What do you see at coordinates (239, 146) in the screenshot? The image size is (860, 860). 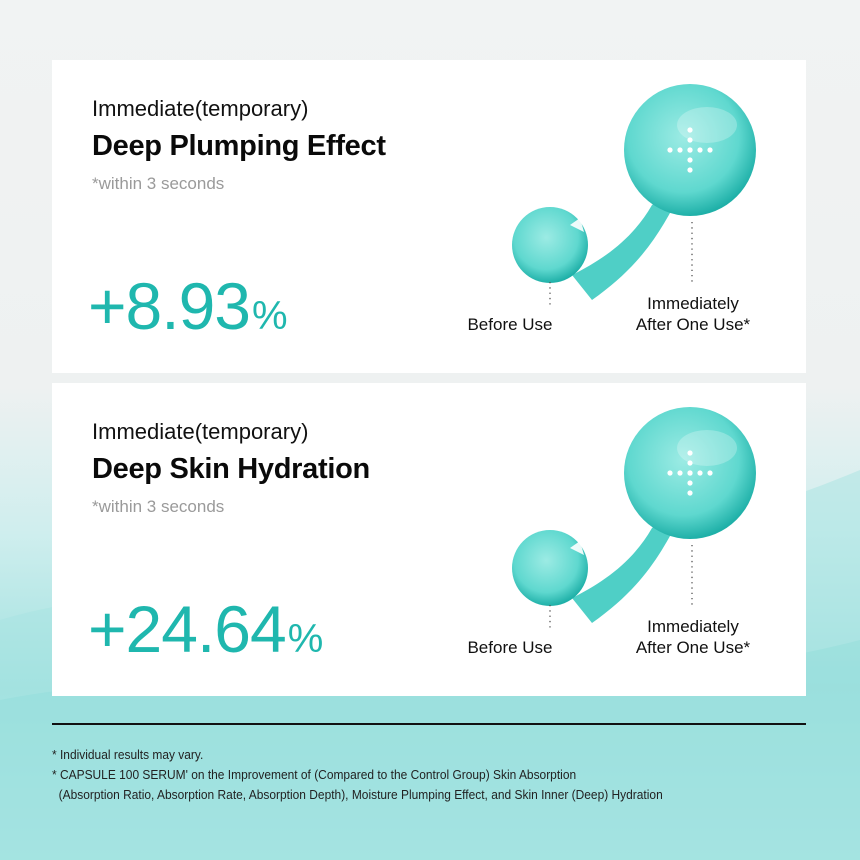 I see `card-title: Deep Plumping Effect` at bounding box center [239, 146].